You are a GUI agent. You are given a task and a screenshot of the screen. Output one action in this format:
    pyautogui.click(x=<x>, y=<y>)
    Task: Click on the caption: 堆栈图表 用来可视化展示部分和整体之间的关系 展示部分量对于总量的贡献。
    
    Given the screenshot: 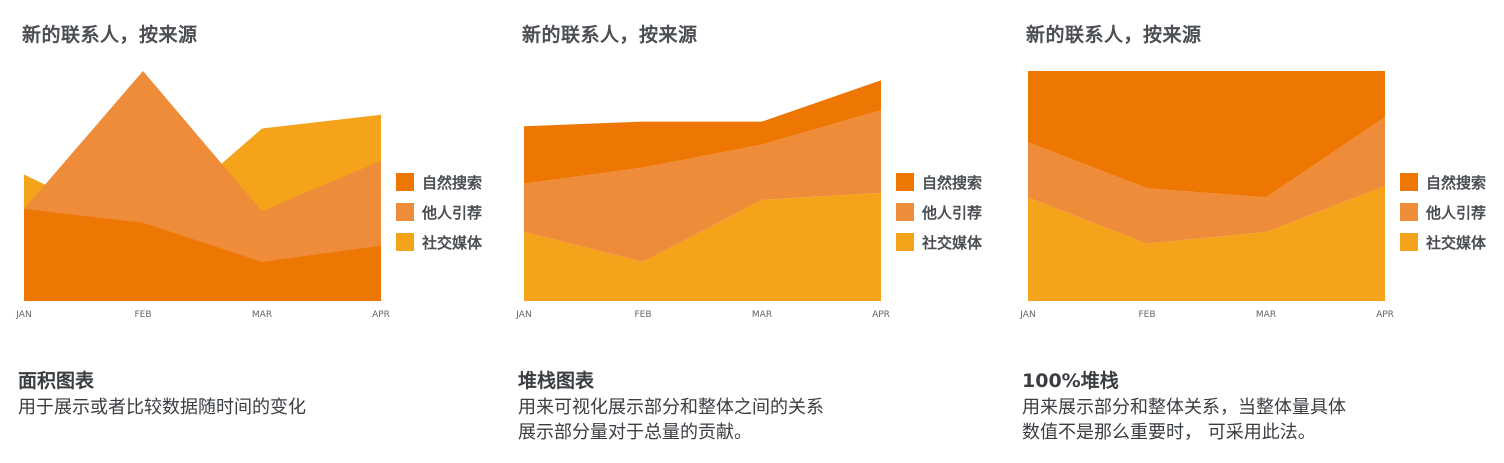 What is the action you would take?
    pyautogui.click(x=671, y=405)
    